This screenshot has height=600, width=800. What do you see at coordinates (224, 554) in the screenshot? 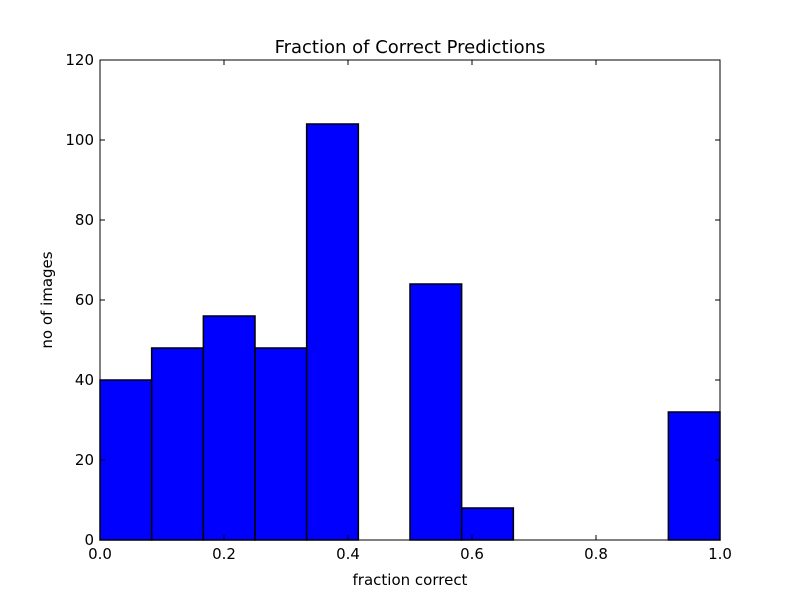
I see `x-tick-label: 0.2` at bounding box center [224, 554].